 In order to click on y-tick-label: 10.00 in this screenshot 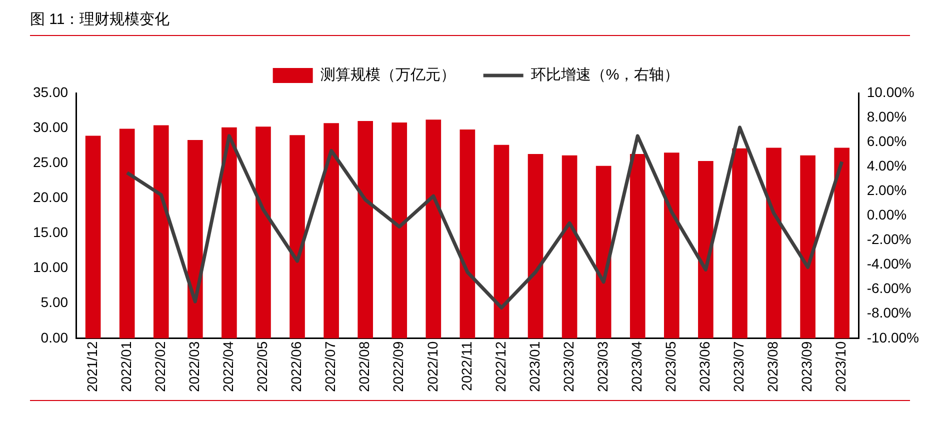, I will do `click(50, 267)`.